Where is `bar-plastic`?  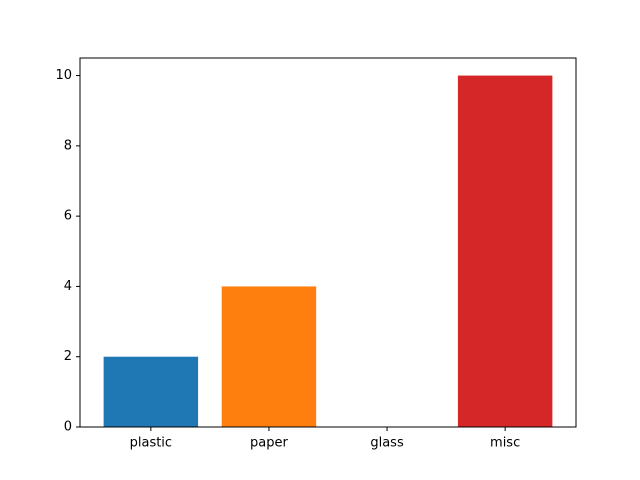
bar-plastic is located at coordinates (151, 391).